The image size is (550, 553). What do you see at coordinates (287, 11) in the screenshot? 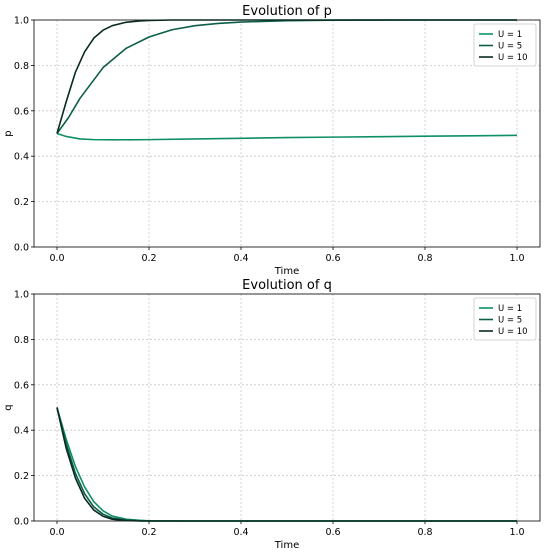
I see `chart-title: Evolution of p` at bounding box center [287, 11].